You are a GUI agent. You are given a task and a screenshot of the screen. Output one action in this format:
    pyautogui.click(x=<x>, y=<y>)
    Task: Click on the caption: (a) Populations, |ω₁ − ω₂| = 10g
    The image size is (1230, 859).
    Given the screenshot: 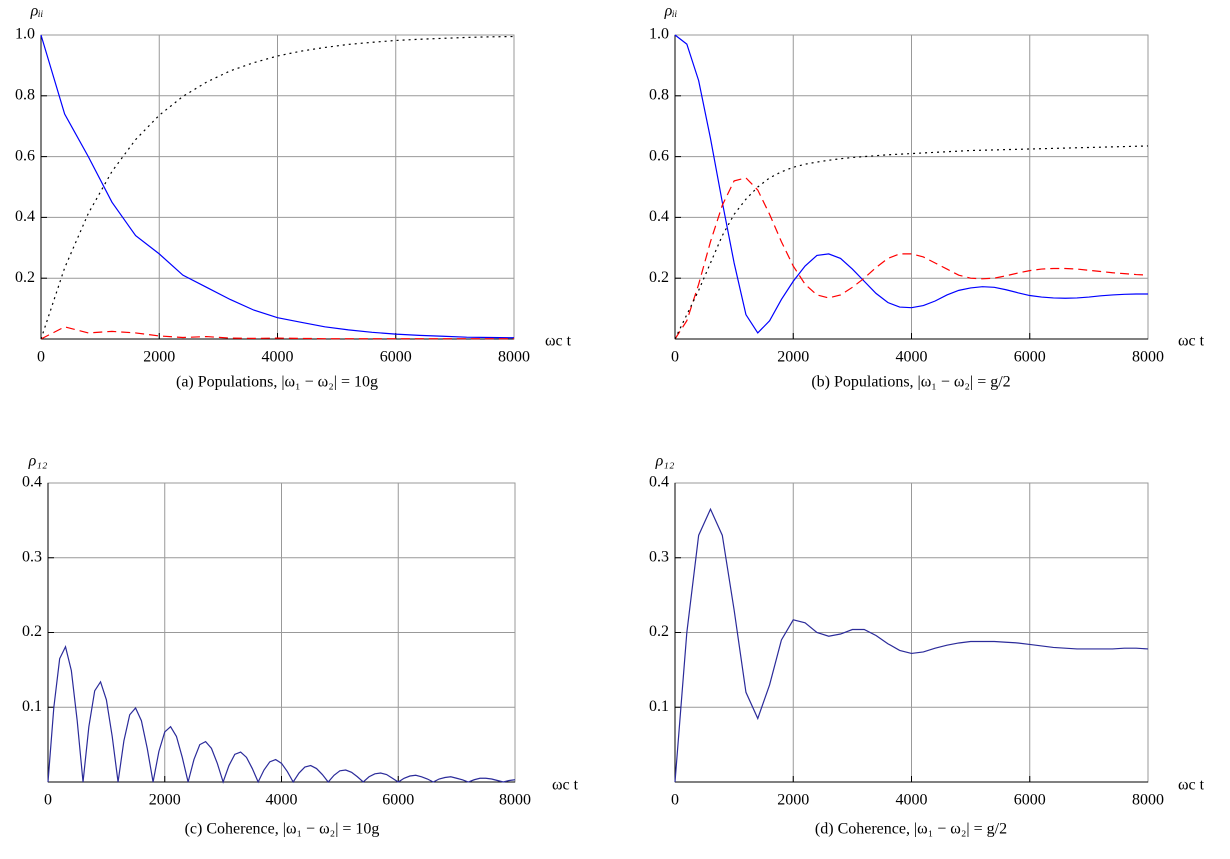 What is the action you would take?
    pyautogui.click(x=277, y=382)
    